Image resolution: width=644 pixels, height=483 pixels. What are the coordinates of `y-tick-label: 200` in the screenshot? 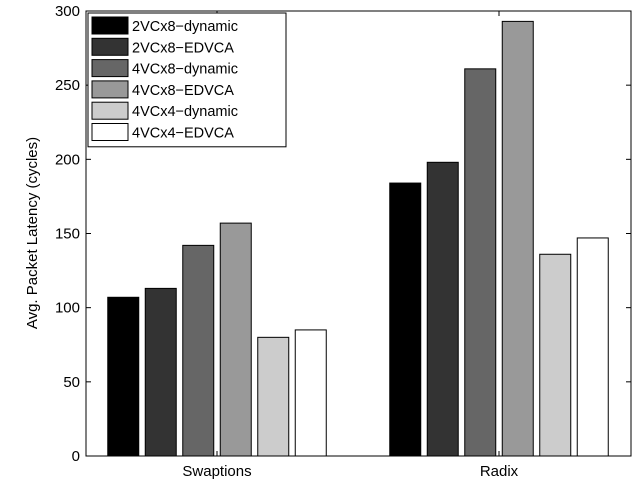 It's located at (67, 159).